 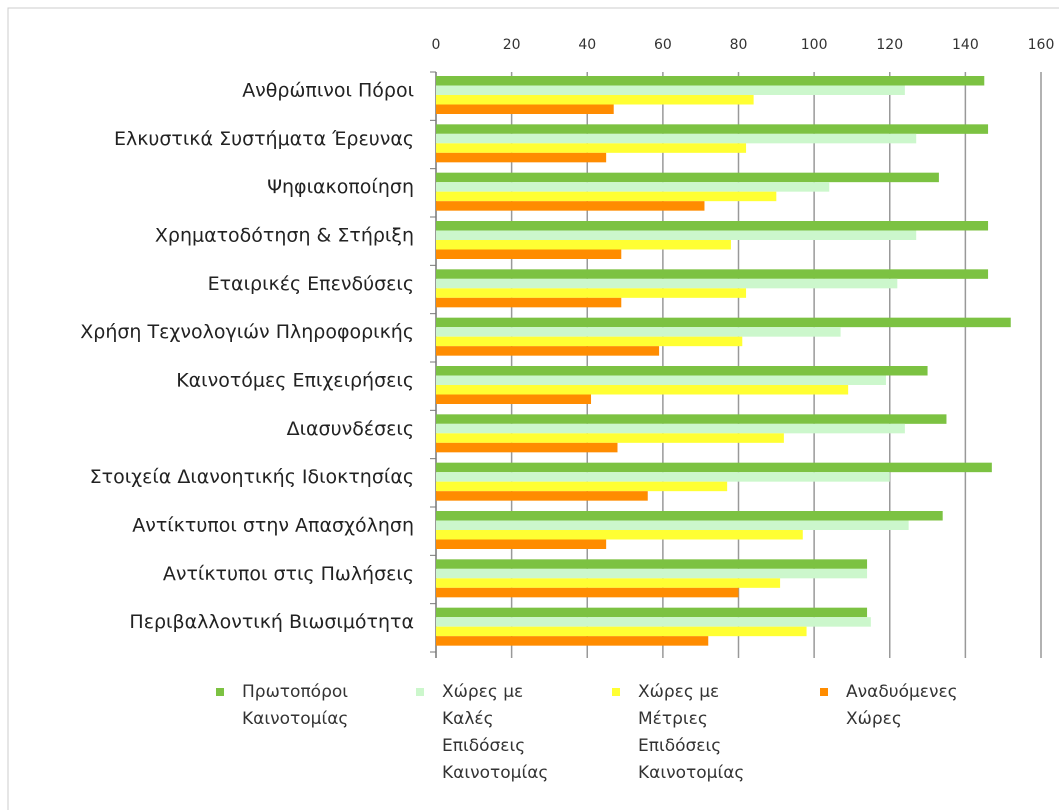 I want to click on category-label: Αντίκτυποι στην Απασχόληση, so click(x=273, y=526).